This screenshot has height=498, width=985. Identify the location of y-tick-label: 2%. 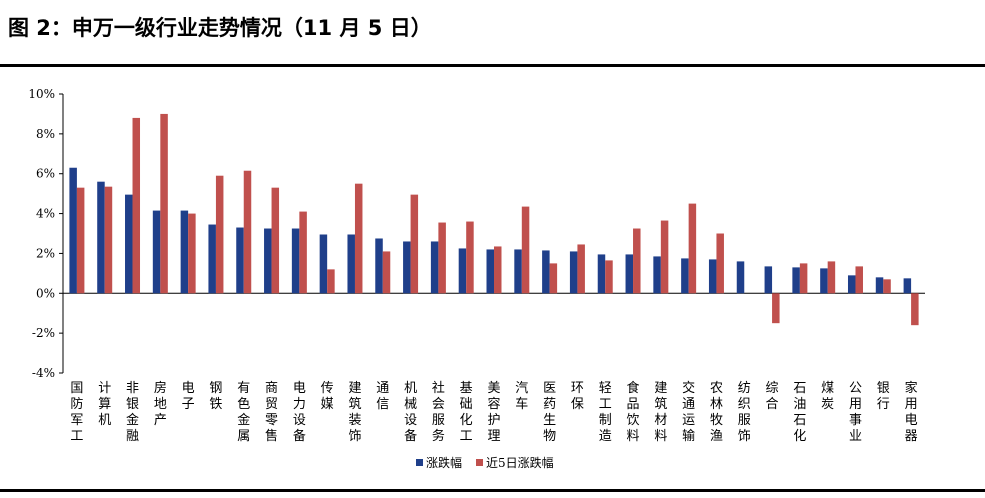
(45, 253).